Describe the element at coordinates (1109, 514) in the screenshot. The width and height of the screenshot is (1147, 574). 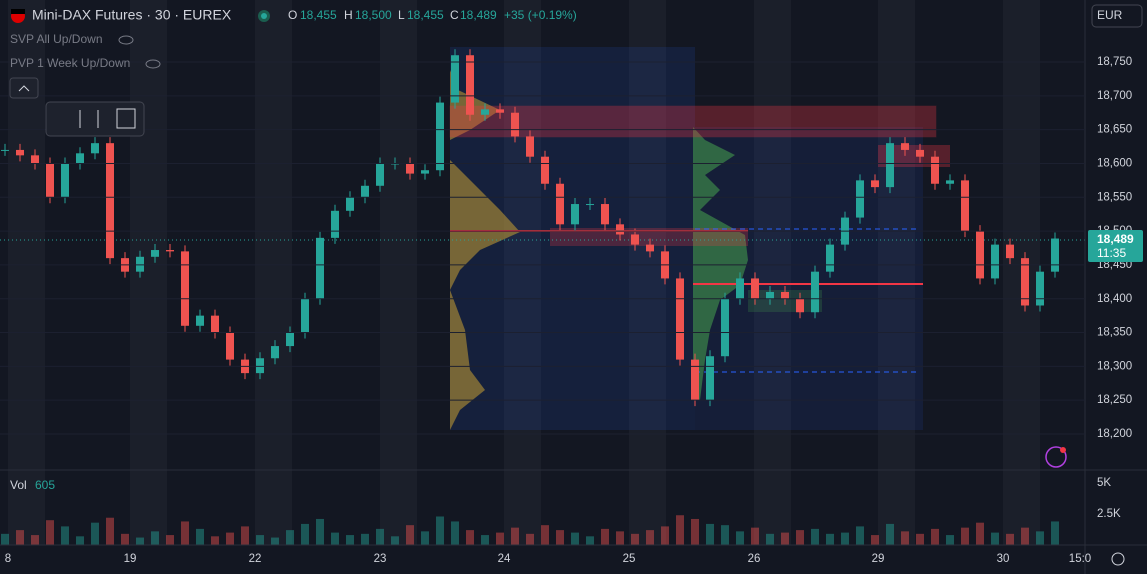
I see `v-tick-label: 2.5K` at that location.